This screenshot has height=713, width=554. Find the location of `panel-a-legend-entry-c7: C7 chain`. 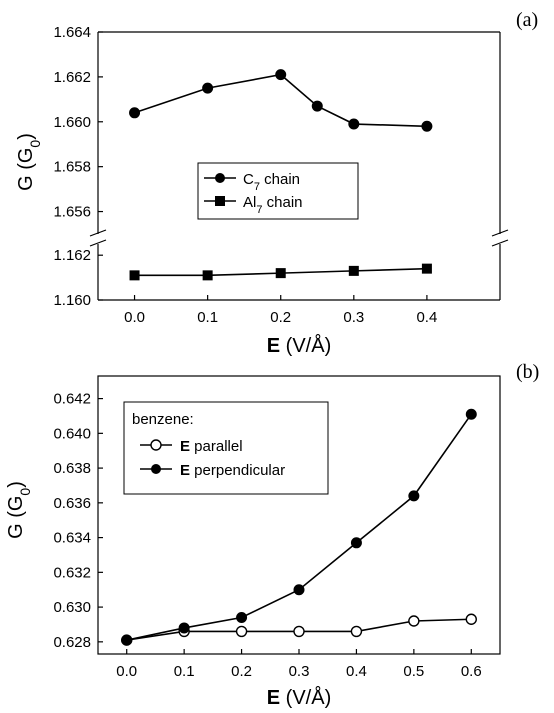

panel-a-legend-entry-c7: C7 chain is located at coordinates (252, 182).